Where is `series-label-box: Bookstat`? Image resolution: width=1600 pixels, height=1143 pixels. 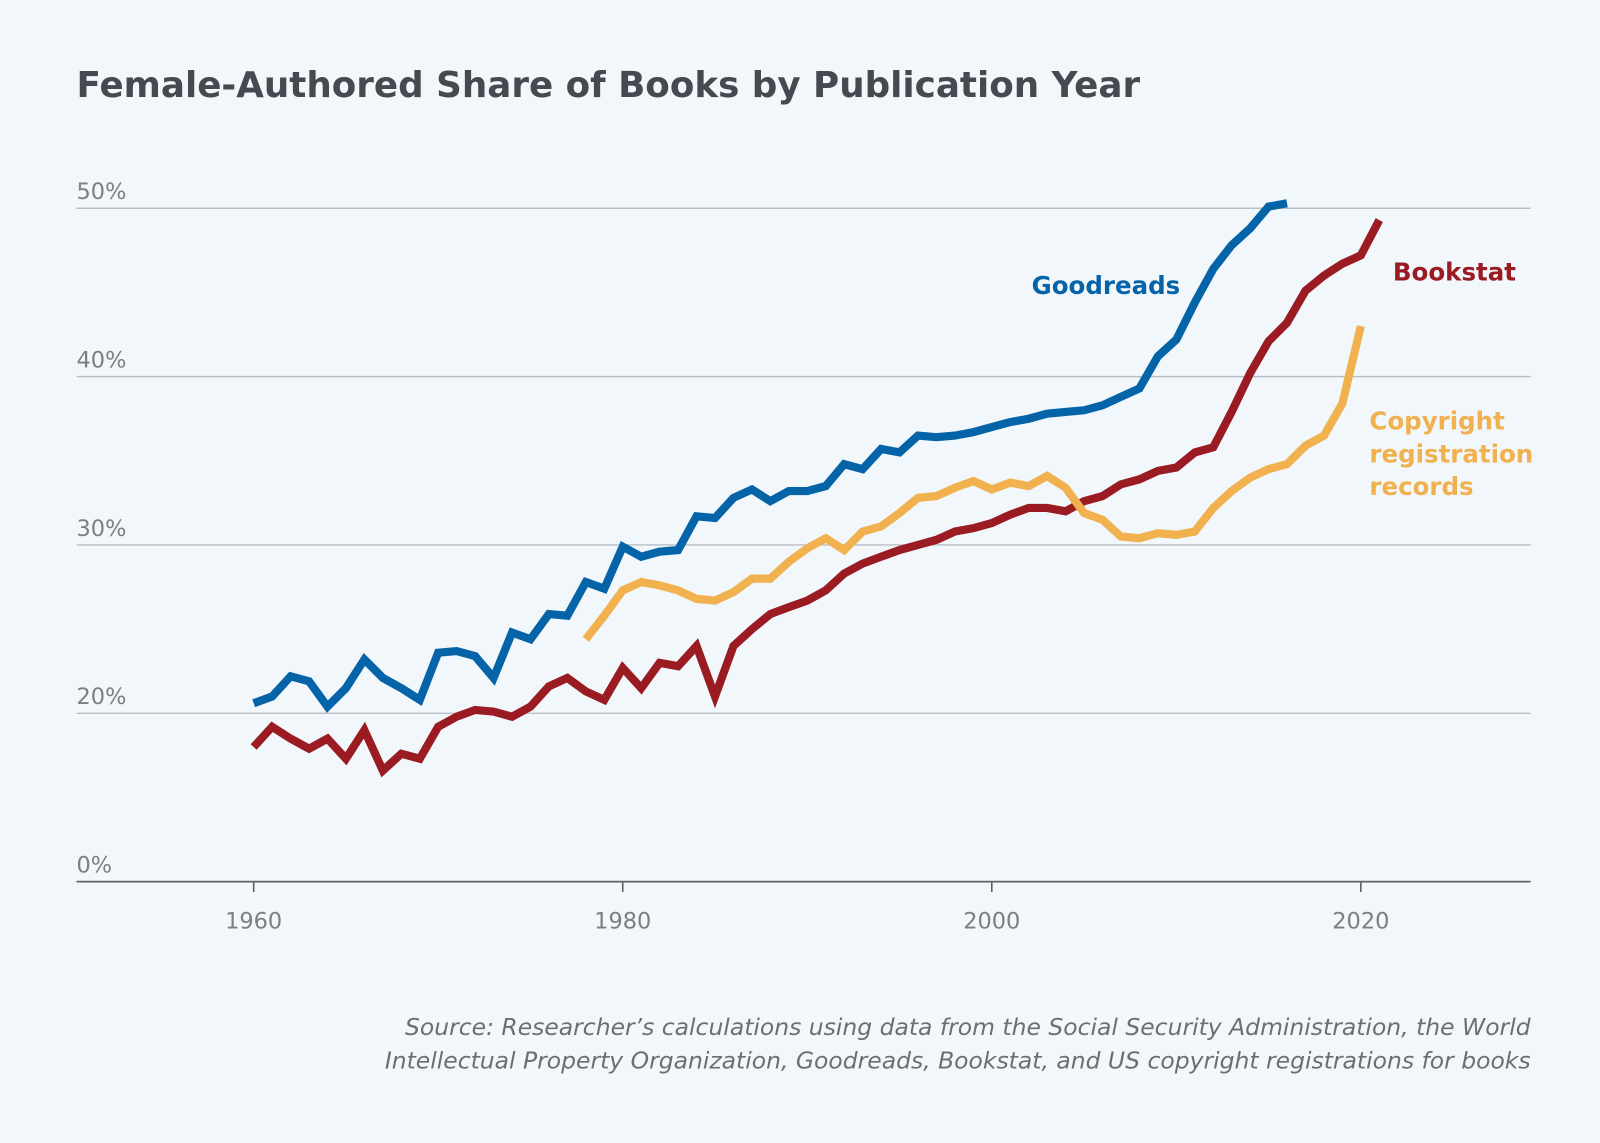
series-label-box: Bookstat is located at coordinates (1454, 272).